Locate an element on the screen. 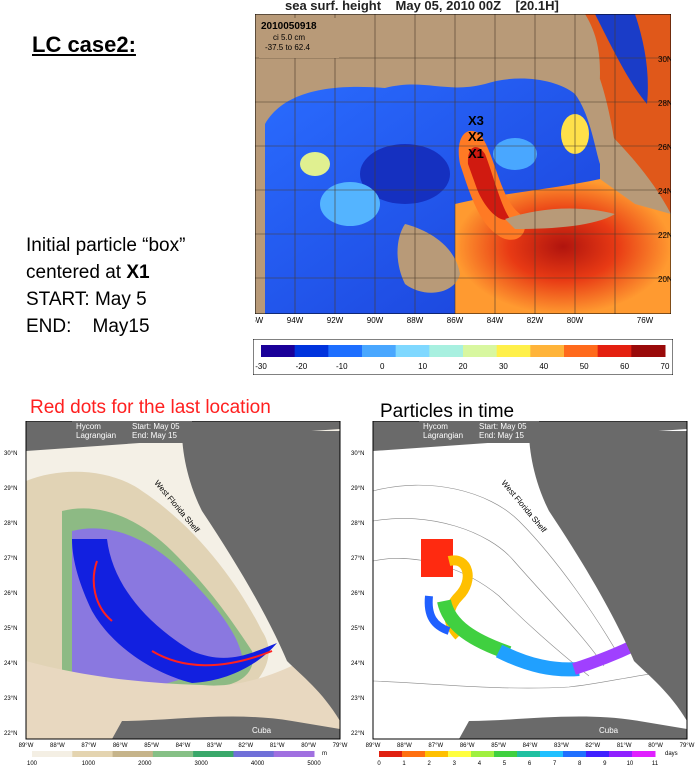  ssh-range: -37.5 to 62.4 is located at coordinates (287, 47).